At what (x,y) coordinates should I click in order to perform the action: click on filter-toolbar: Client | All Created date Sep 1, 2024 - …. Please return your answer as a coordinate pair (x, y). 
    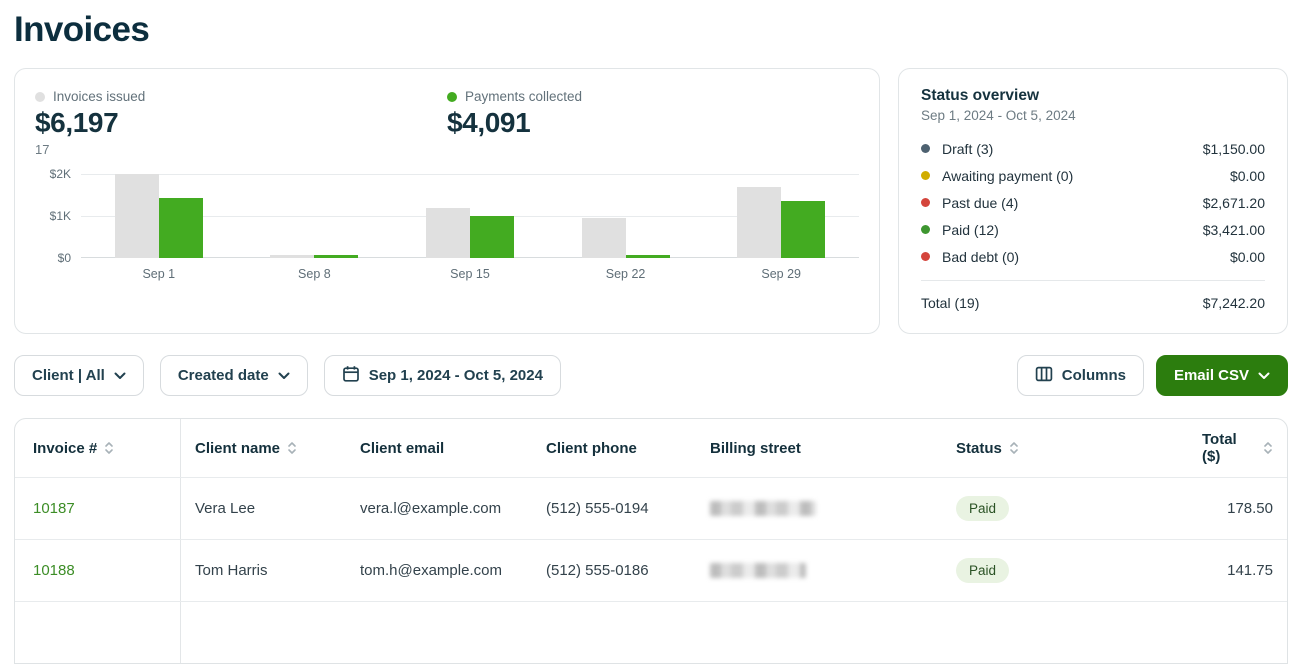
    Looking at the image, I should click on (651, 375).